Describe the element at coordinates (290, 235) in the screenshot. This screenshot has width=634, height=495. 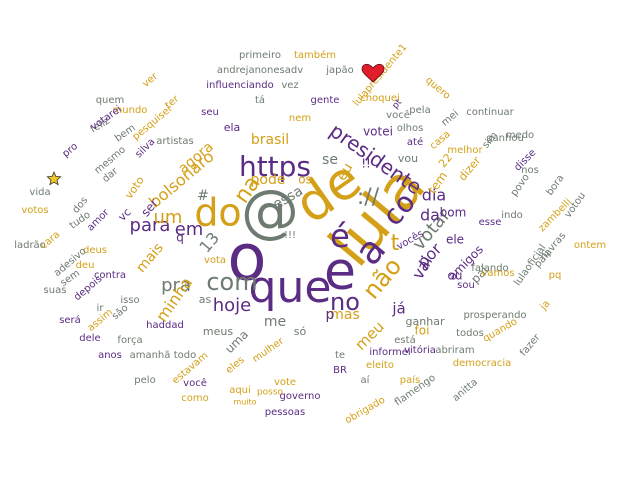
I see `word: !!!` at that location.